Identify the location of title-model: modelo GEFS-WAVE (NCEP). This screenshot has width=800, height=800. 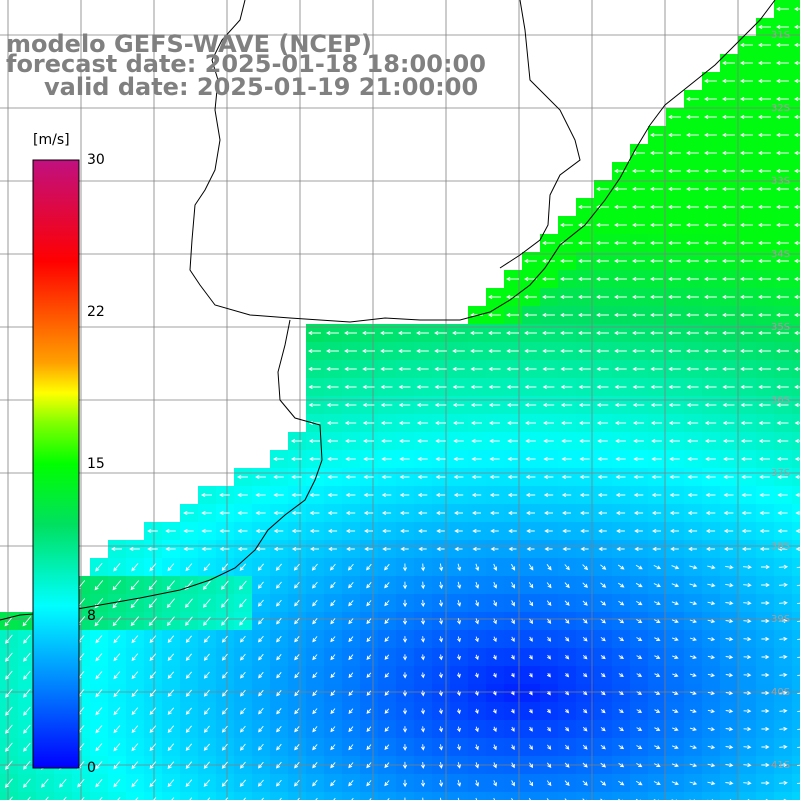
(189, 44).